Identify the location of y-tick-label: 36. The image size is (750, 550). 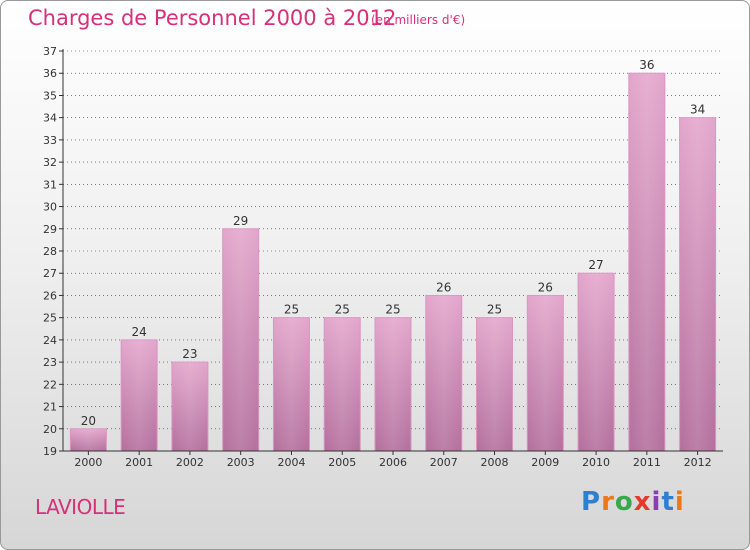
(50, 73).